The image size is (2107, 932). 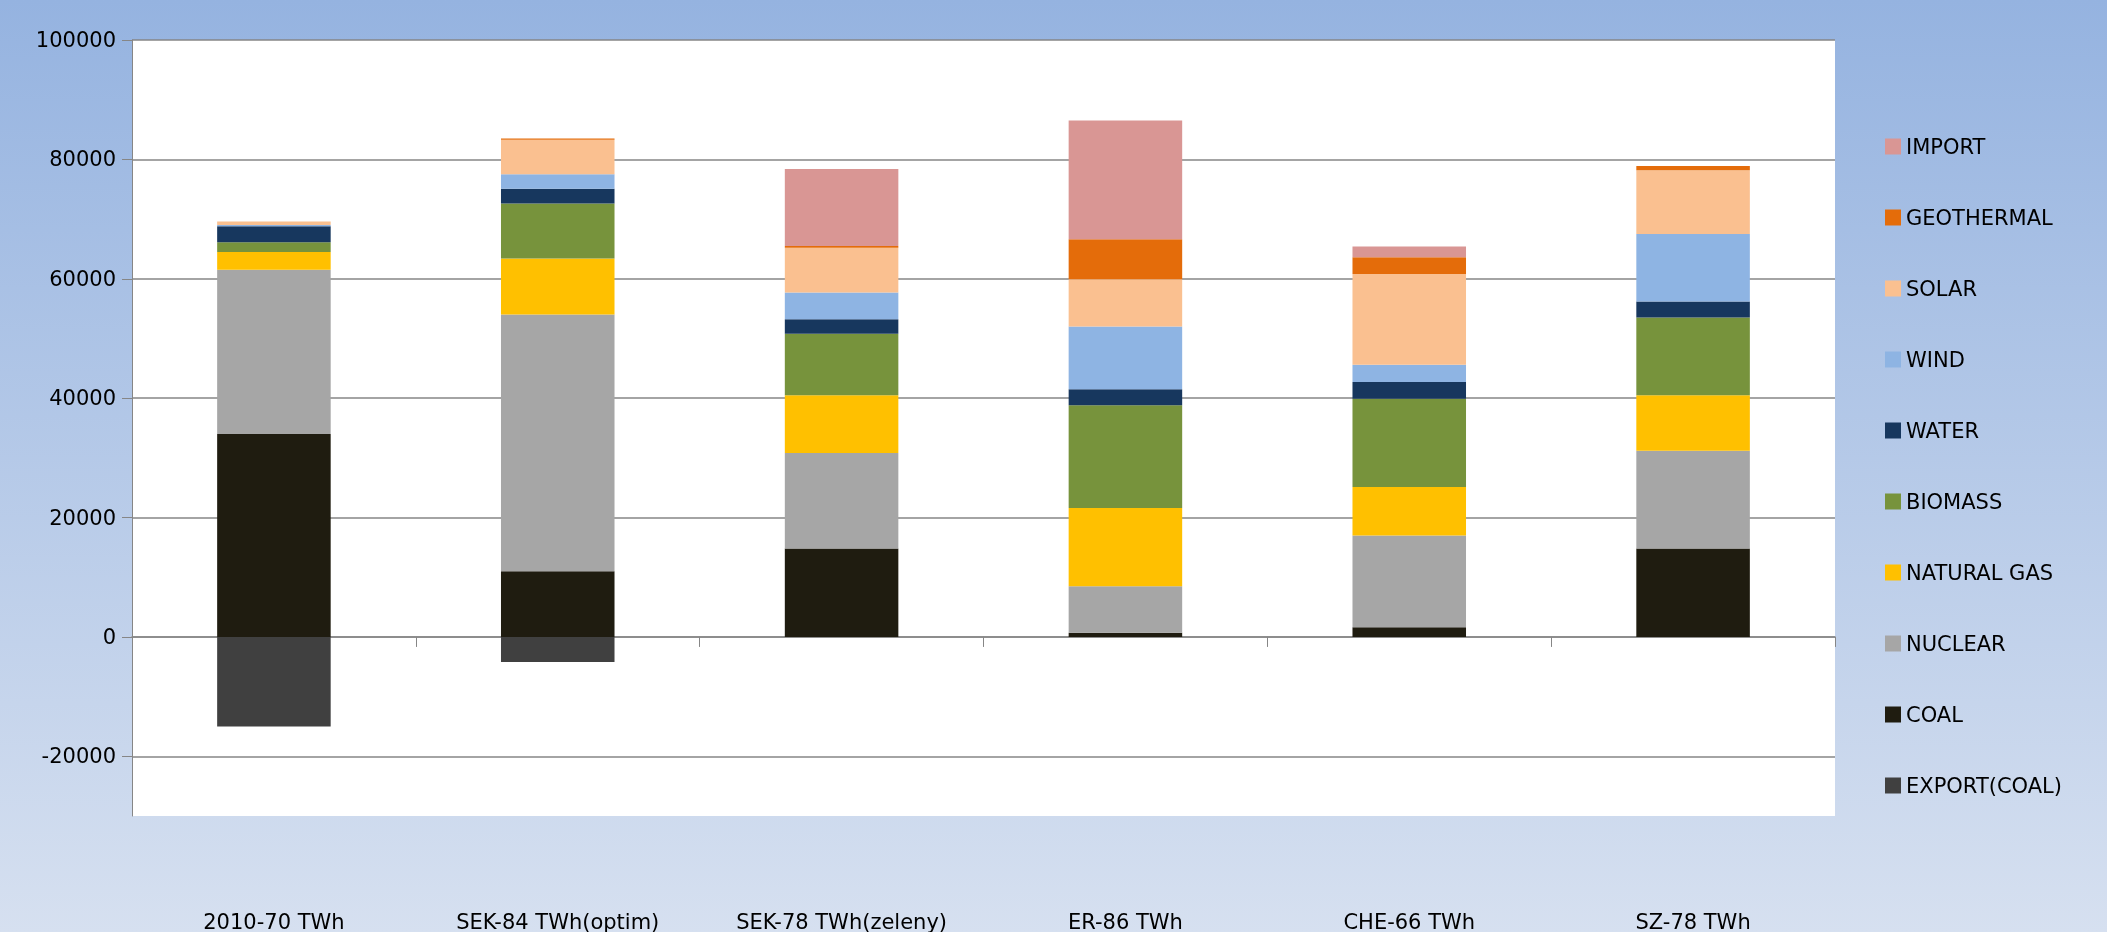 I want to click on y-tick-label: 0, so click(x=109, y=636).